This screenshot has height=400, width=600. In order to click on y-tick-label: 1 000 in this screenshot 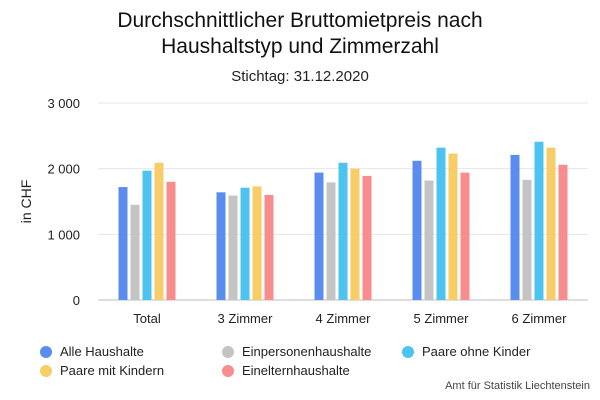, I will do `click(63, 234)`.